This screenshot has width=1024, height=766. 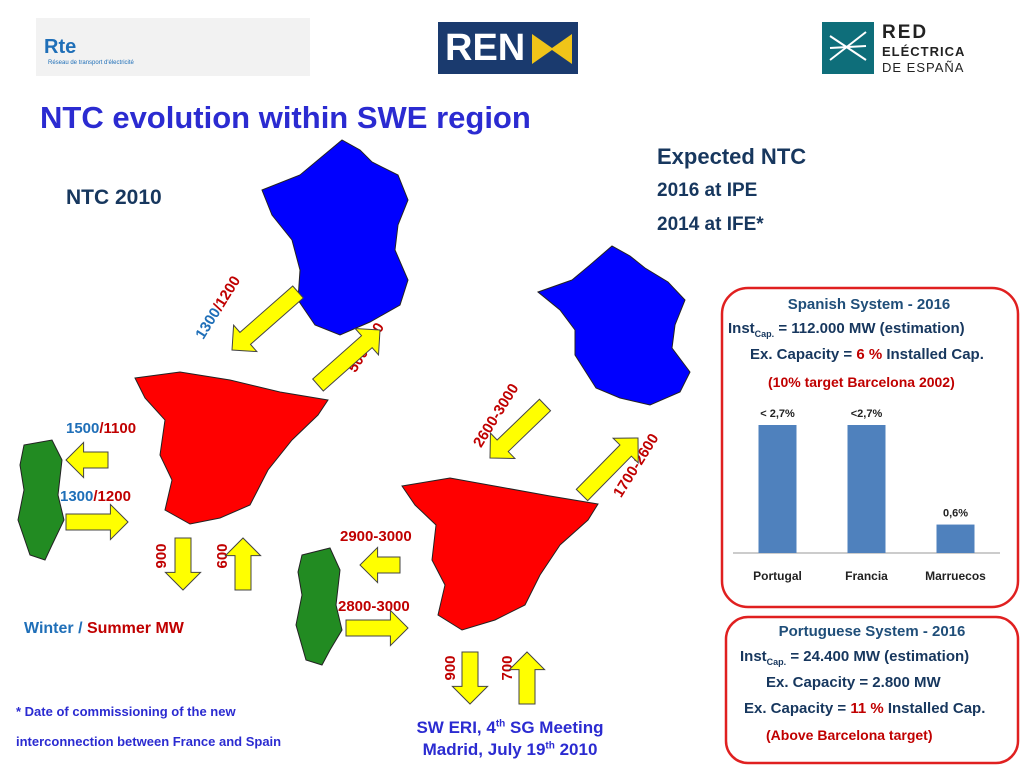 What do you see at coordinates (732, 156) in the screenshot?
I see `right-heading: Expected NTC` at bounding box center [732, 156].